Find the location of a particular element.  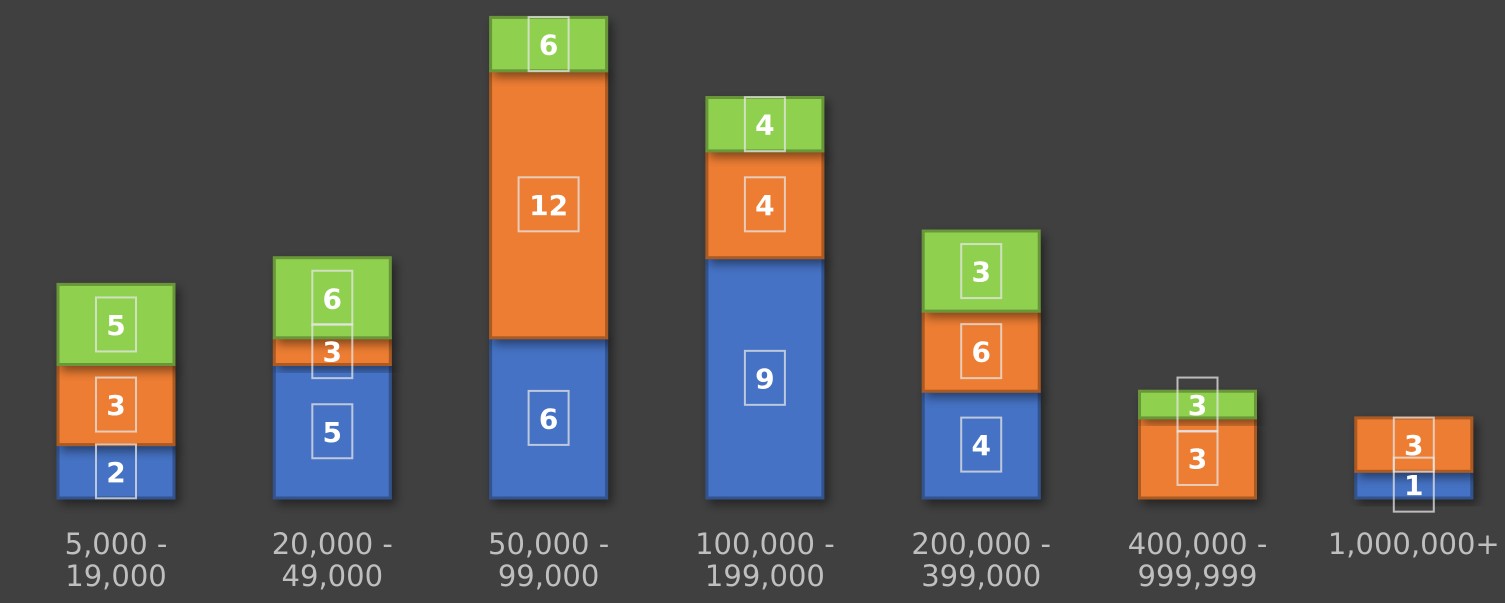

category-label-line: 999,999 is located at coordinates (1197, 576).